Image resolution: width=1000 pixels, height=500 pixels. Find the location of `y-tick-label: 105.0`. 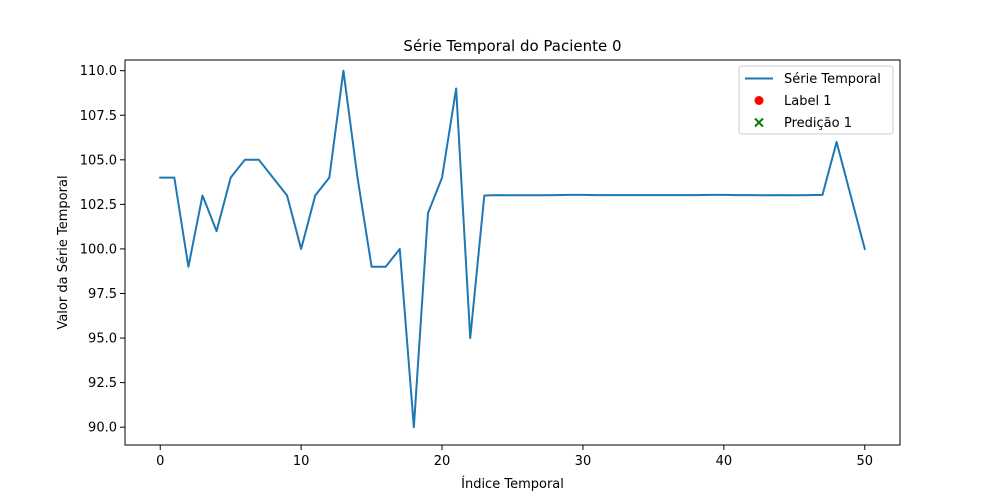

y-tick-label: 105.0 is located at coordinates (98, 160).